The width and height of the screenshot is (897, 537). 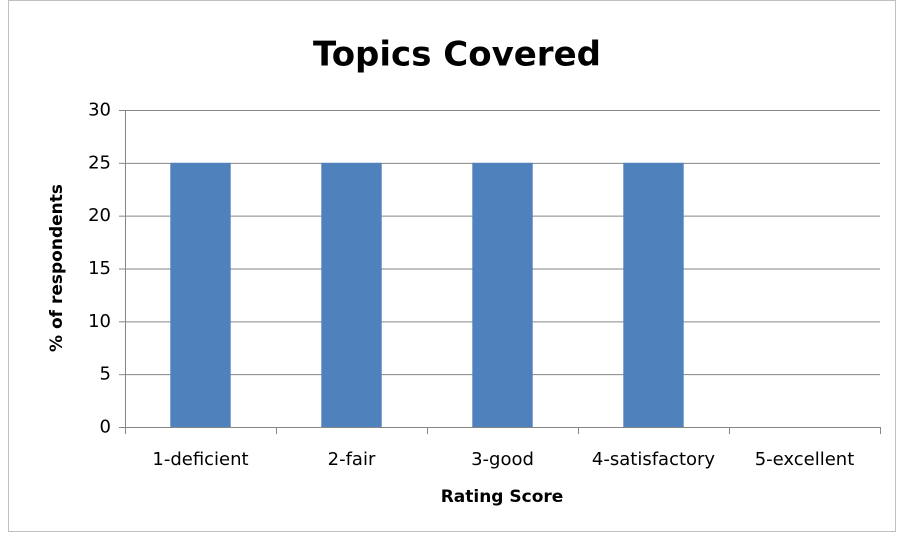 I want to click on y-tick-label: 20, so click(x=99, y=215).